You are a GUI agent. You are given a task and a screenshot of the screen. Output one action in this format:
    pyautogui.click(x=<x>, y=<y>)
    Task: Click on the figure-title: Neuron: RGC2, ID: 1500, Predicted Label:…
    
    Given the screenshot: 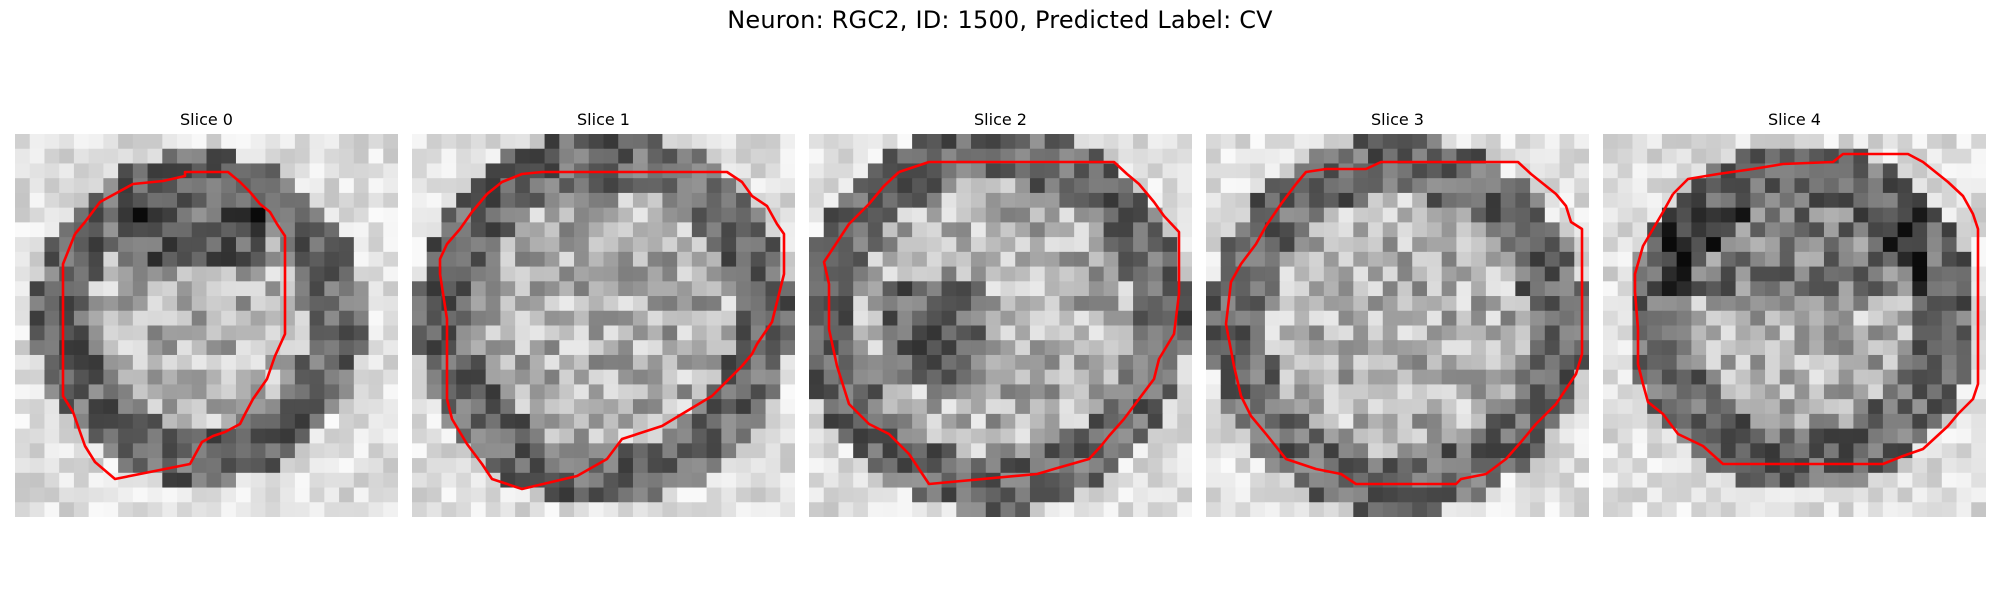 What is the action you would take?
    pyautogui.click(x=1000, y=20)
    